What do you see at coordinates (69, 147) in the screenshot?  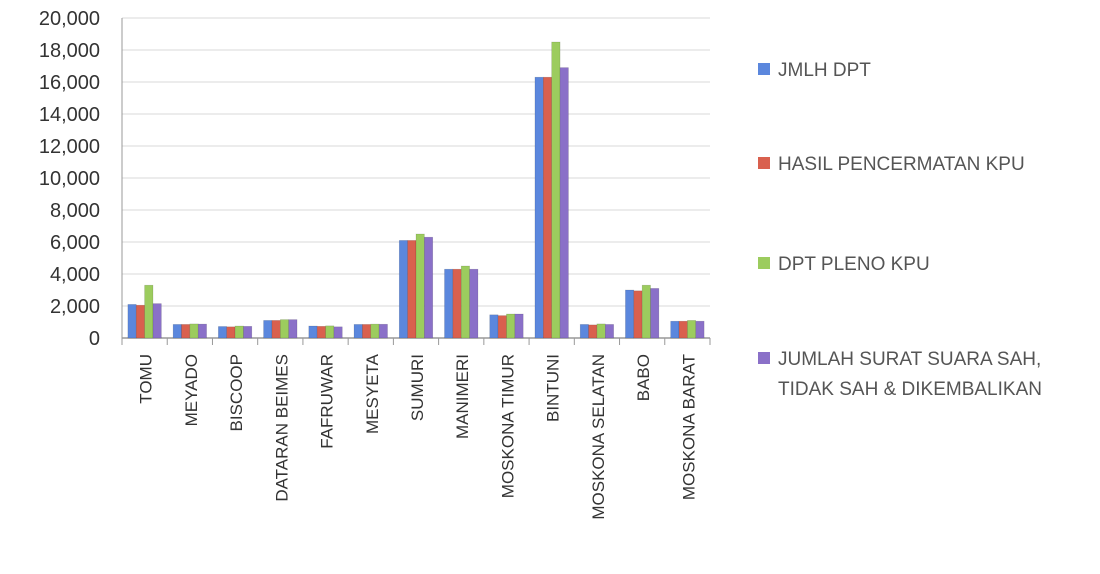 I see `y-tick-label: 12,000` at bounding box center [69, 147].